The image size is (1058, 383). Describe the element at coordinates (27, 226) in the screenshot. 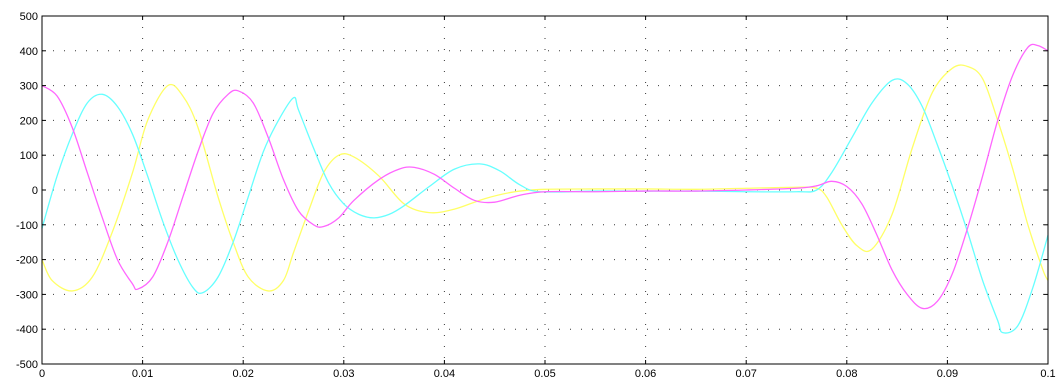

I see `y-tick-label: -100` at that location.